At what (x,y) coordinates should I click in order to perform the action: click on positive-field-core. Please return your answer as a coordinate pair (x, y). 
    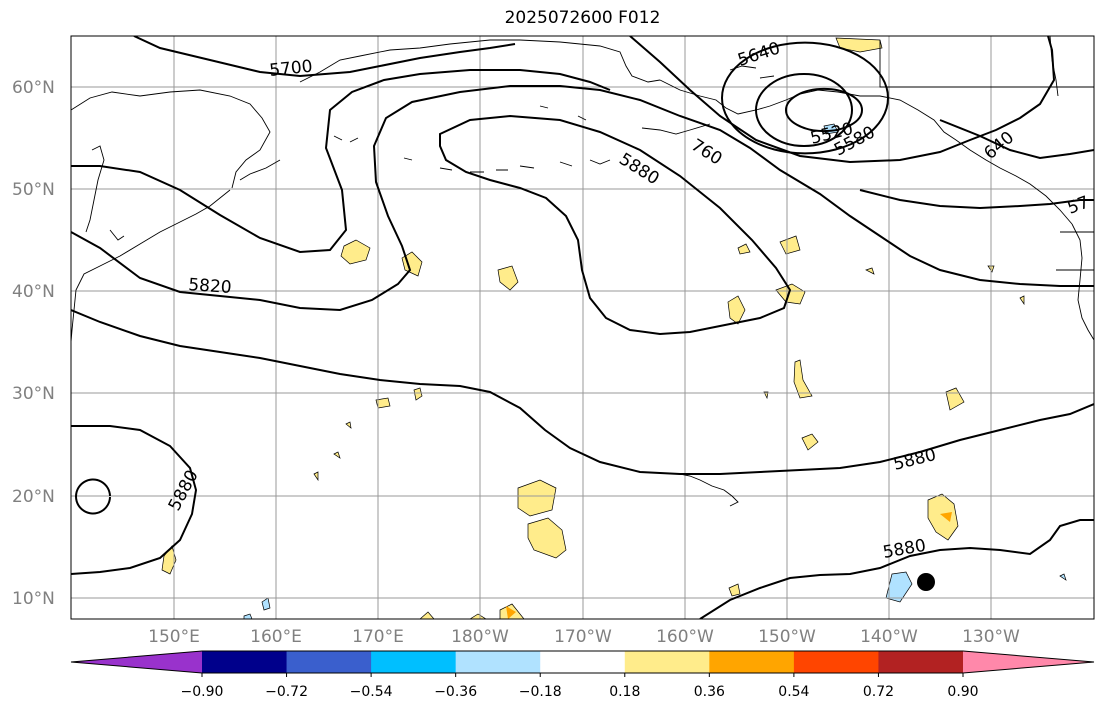
    Looking at the image, I should click on (729, 565).